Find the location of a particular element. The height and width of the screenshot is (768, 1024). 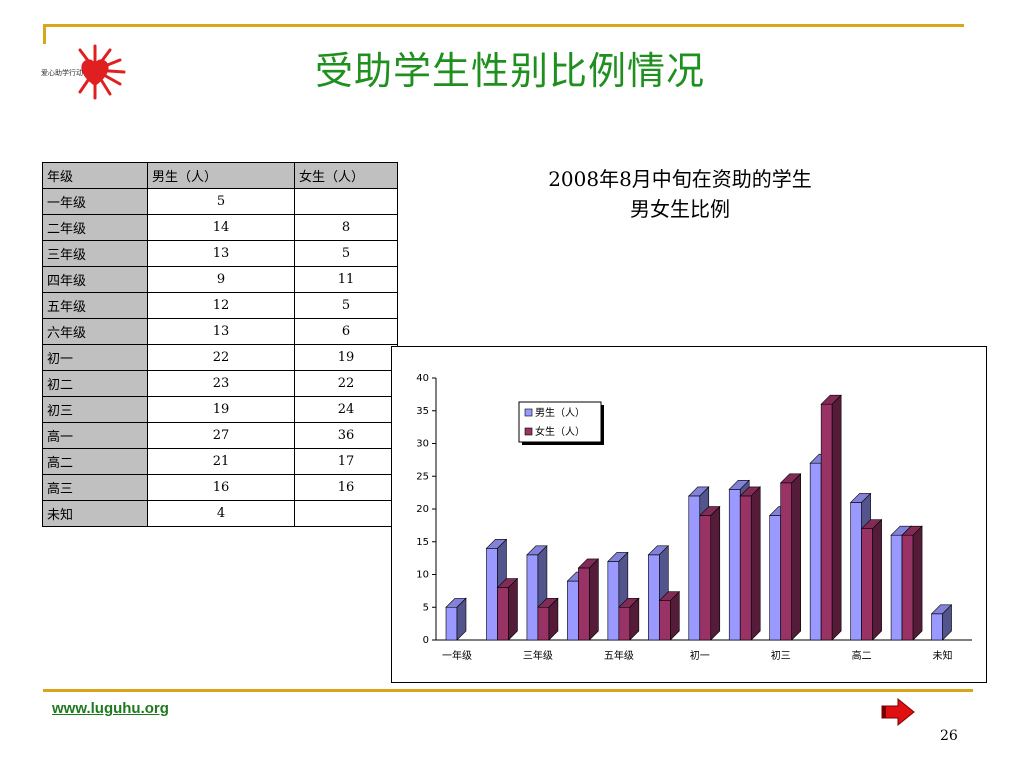

next-arrow-icon is located at coordinates (899, 712).